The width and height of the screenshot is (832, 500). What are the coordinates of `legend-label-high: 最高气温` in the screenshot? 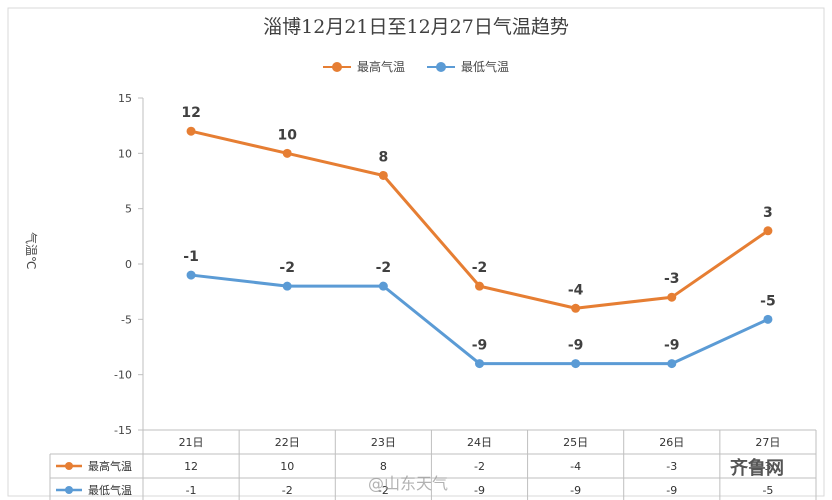 It's located at (380, 67).